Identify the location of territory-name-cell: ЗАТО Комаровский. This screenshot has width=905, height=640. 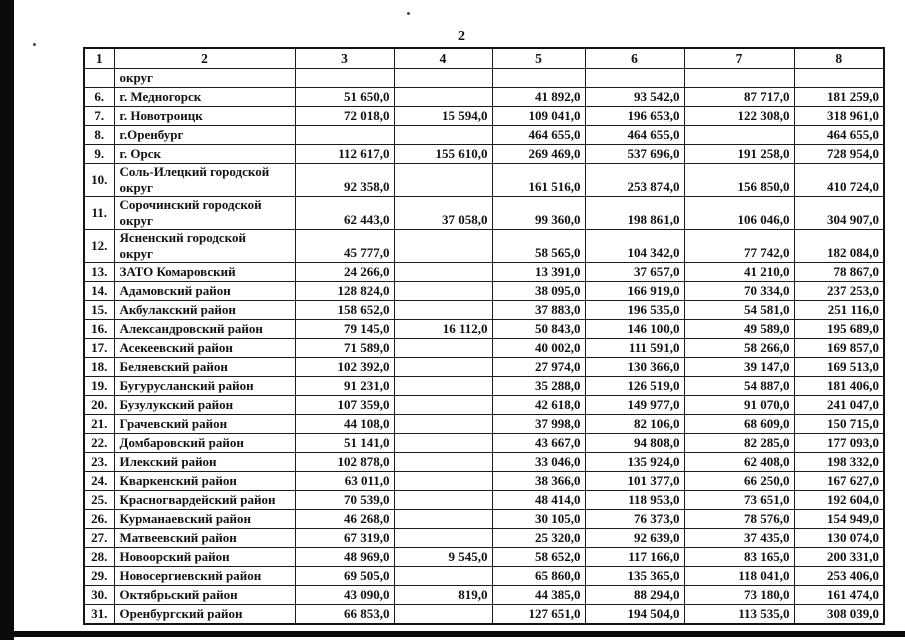
(204, 272).